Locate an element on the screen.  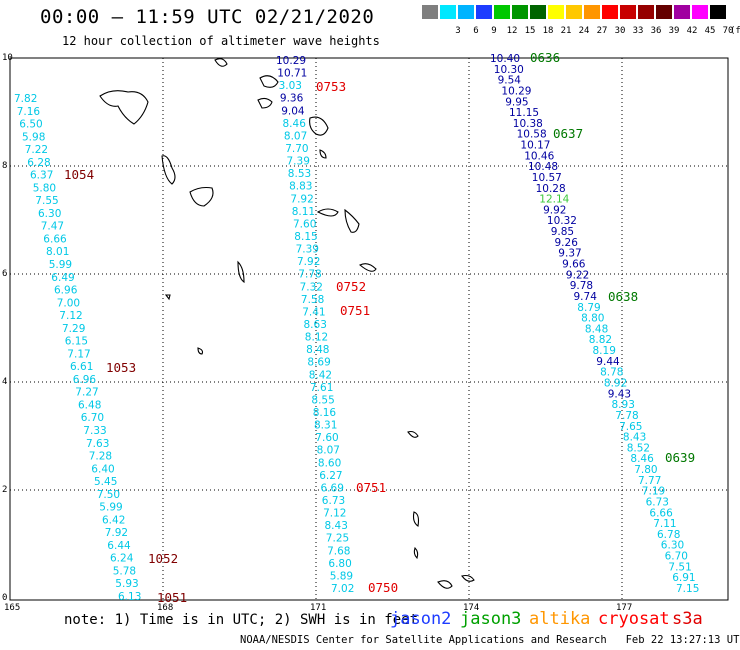
legend-label: 21 is located at coordinates (566, 31).